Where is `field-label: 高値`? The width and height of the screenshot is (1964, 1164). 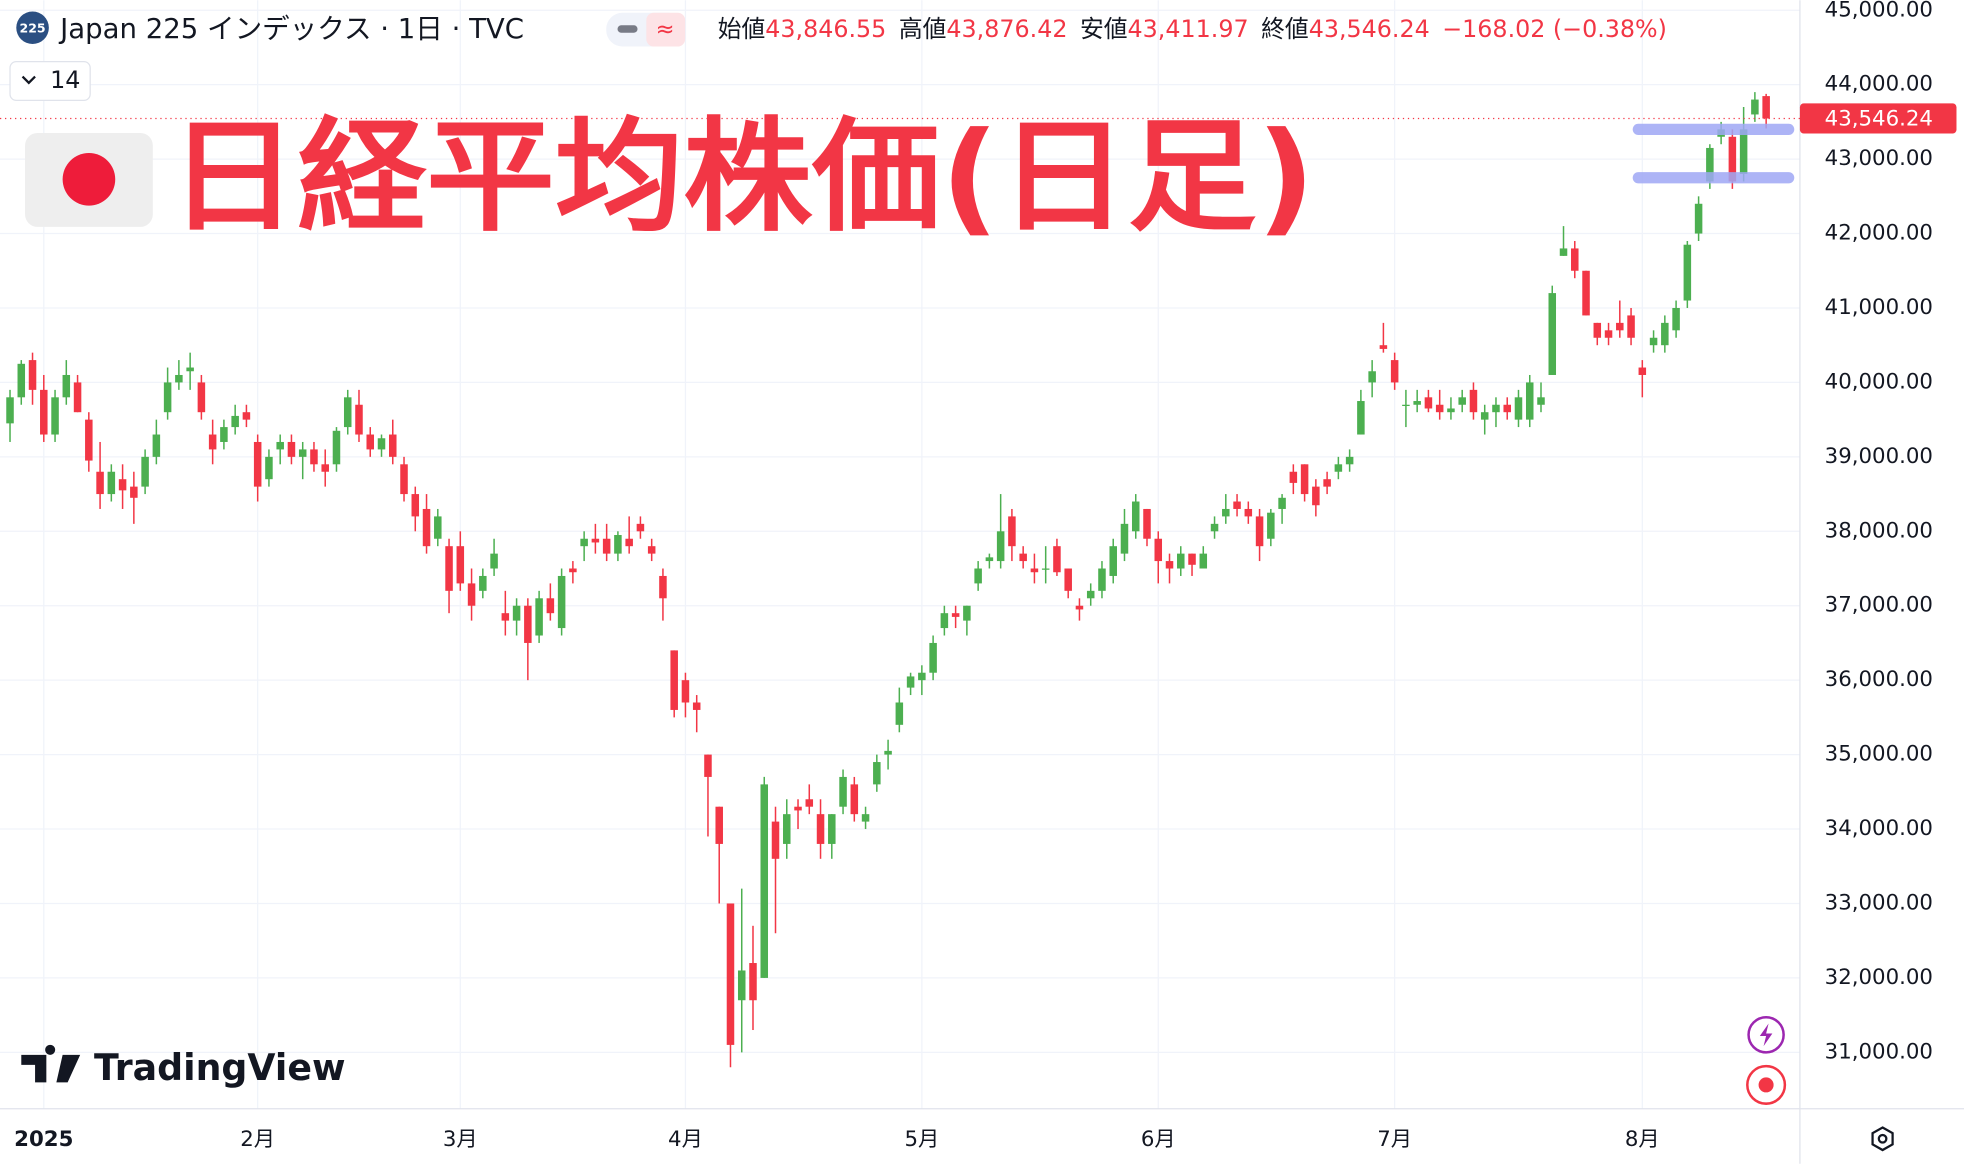
field-label: 高値 is located at coordinates (923, 29).